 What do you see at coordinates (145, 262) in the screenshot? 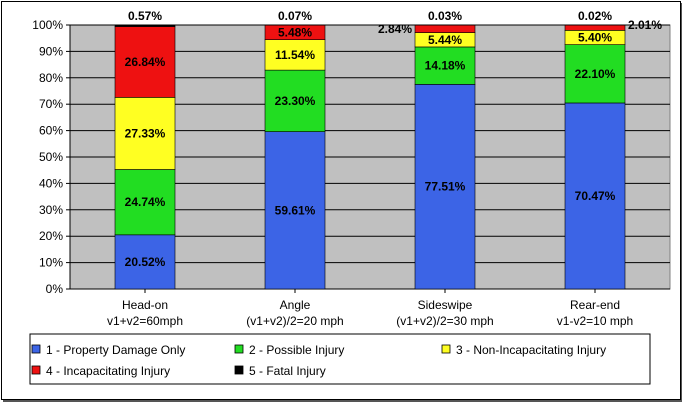
I see `data-label: 20.52%` at bounding box center [145, 262].